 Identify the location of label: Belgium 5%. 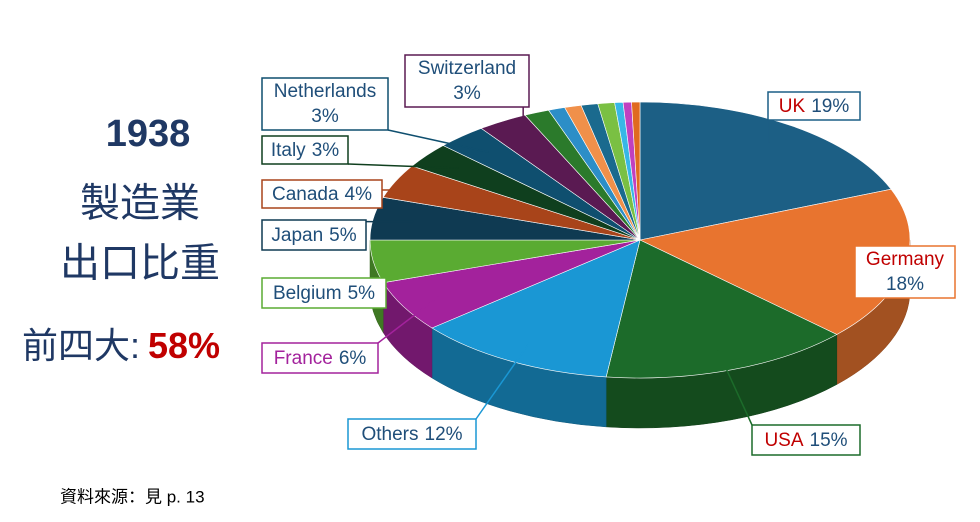
(324, 293).